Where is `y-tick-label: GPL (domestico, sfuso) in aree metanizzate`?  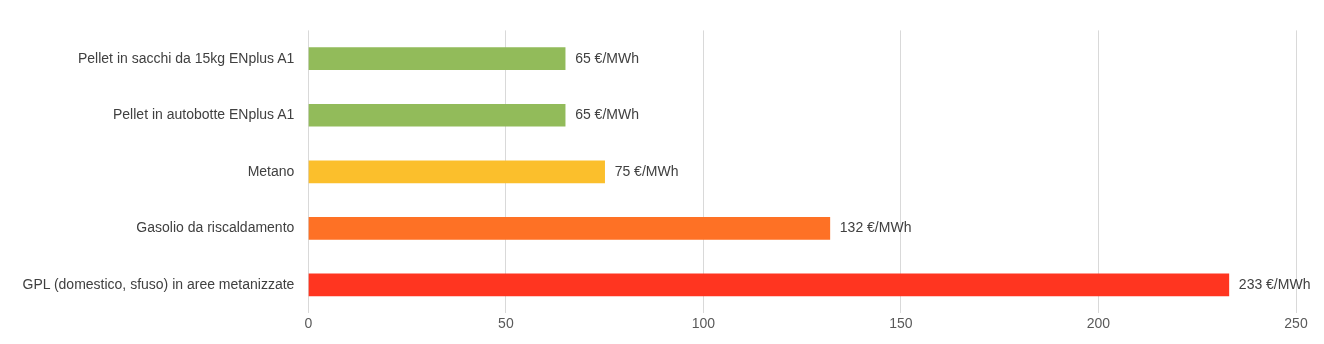 y-tick-label: GPL (domestico, sfuso) in aree metanizzate is located at coordinates (158, 283).